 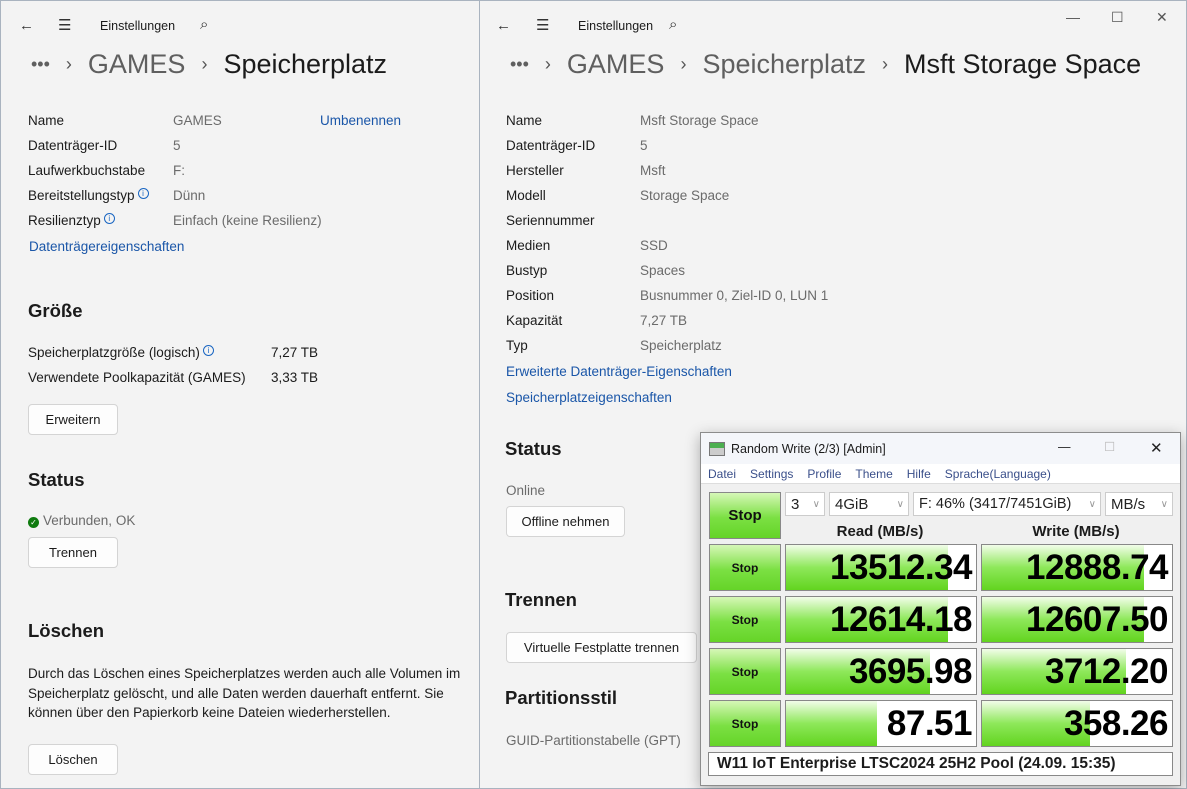 I want to click on menu-datei: Datei, so click(x=722, y=473).